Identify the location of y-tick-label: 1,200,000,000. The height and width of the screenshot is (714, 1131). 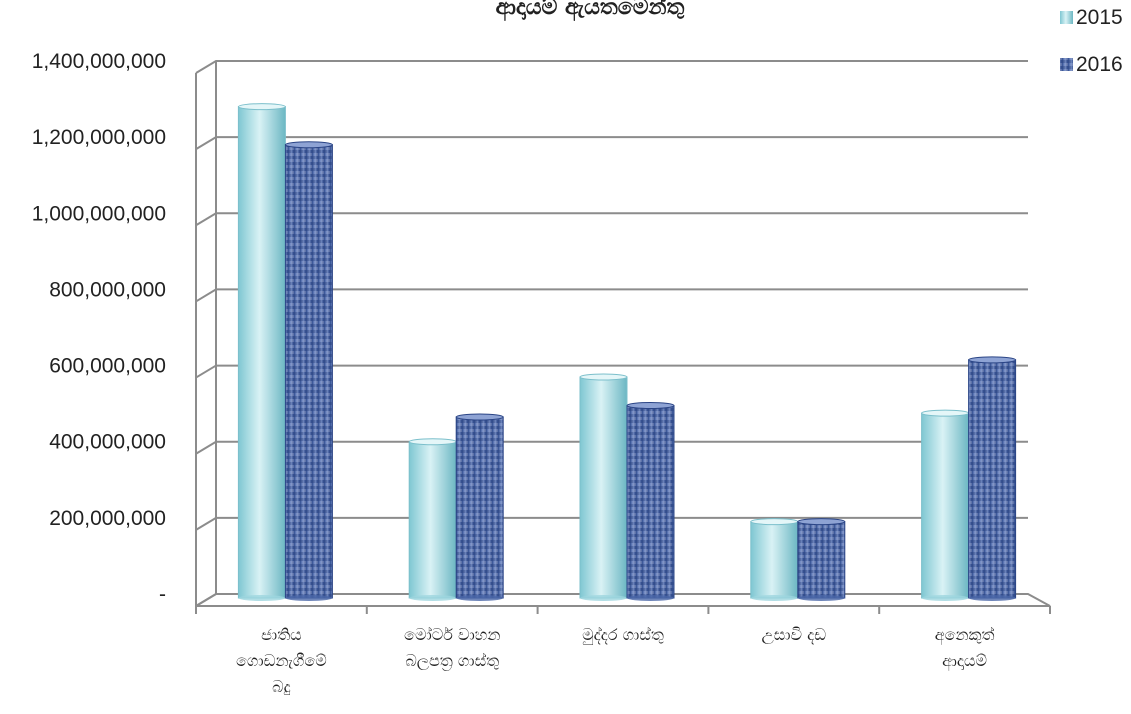
(99, 137).